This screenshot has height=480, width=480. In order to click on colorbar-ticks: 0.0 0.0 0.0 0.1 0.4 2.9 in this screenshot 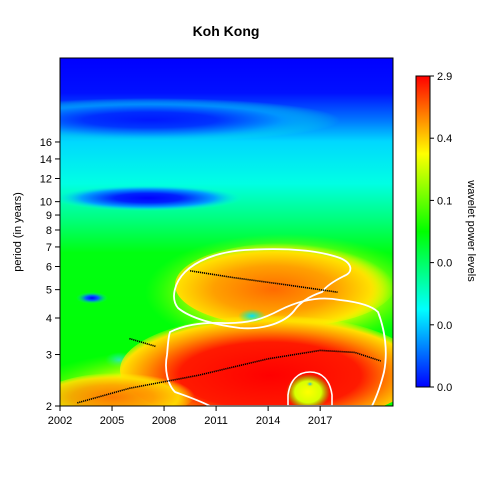, I will do `click(441, 232)`.